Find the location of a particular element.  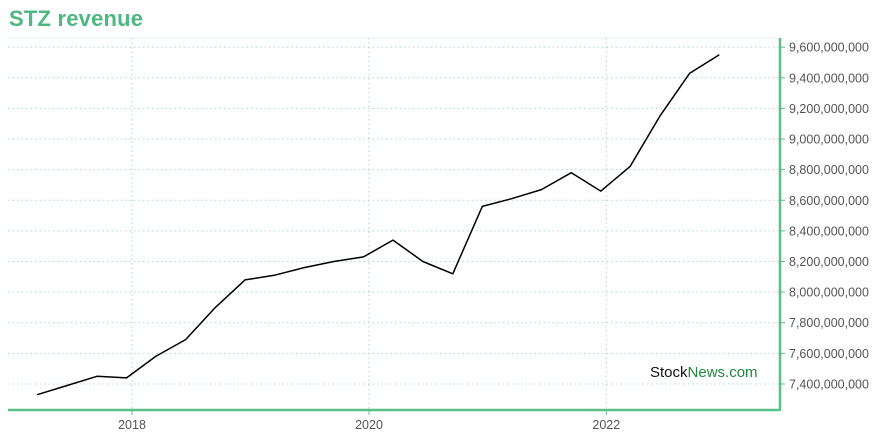

watermark-stock: Stock is located at coordinates (669, 372).